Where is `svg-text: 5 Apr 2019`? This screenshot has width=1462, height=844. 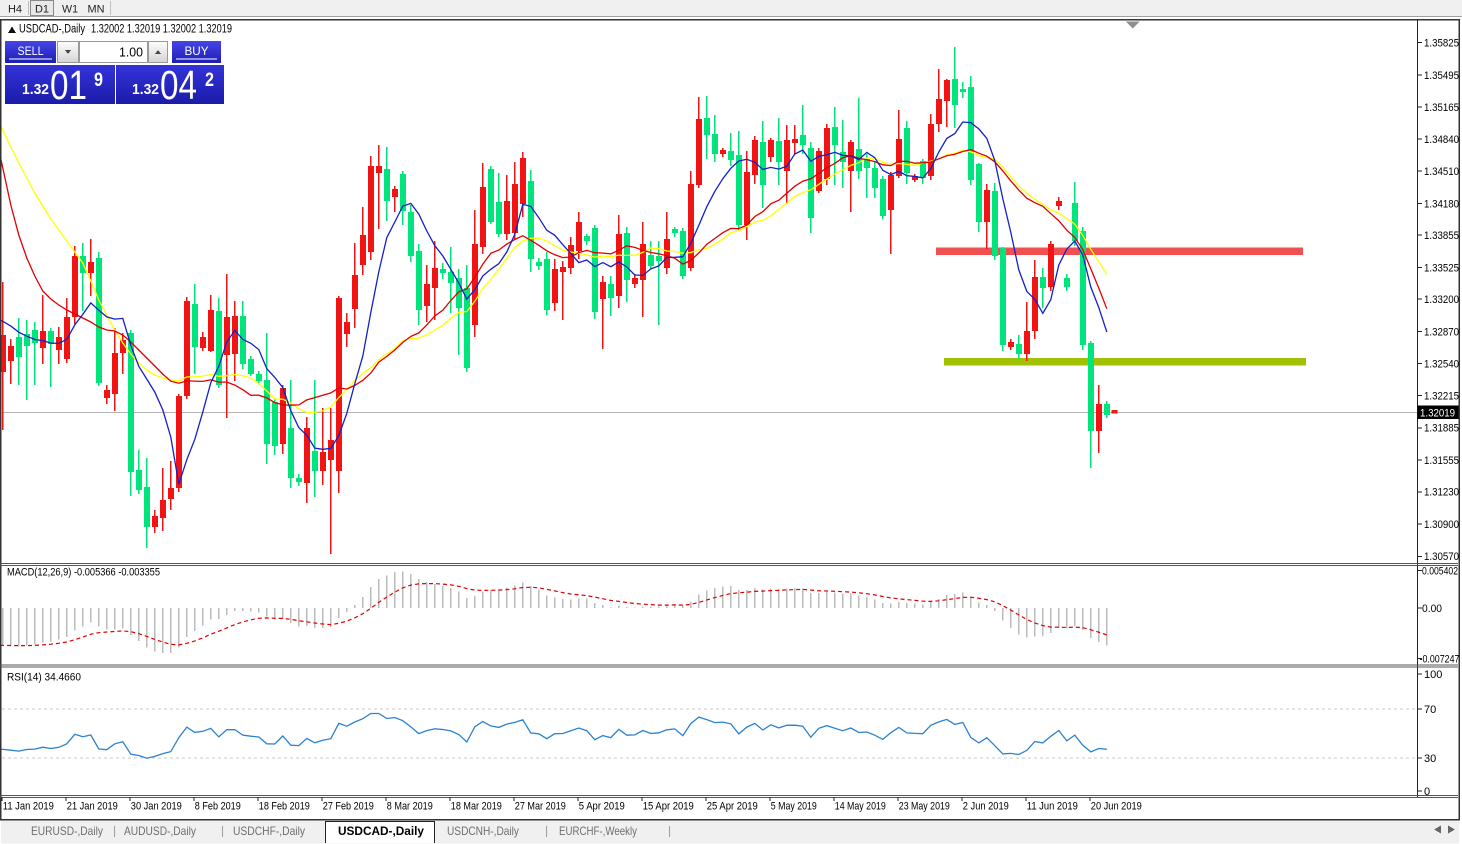
svg-text: 5 Apr 2019 is located at coordinates (602, 807).